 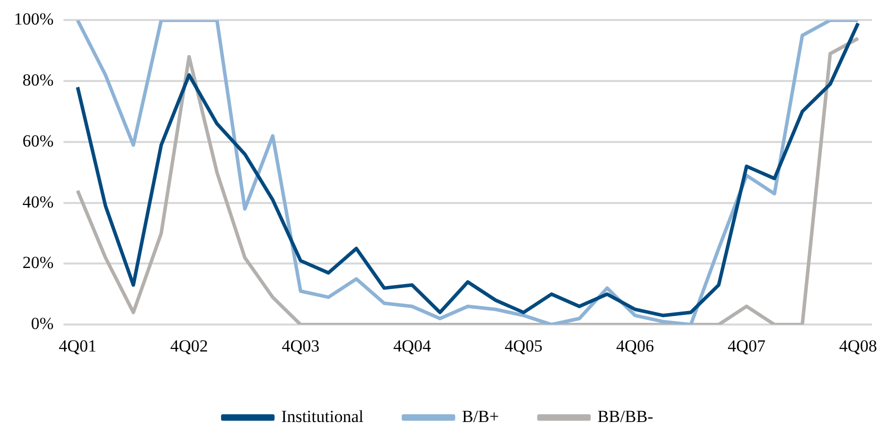 What do you see at coordinates (322, 416) in the screenshot?
I see `legend-label: Institutional` at bounding box center [322, 416].